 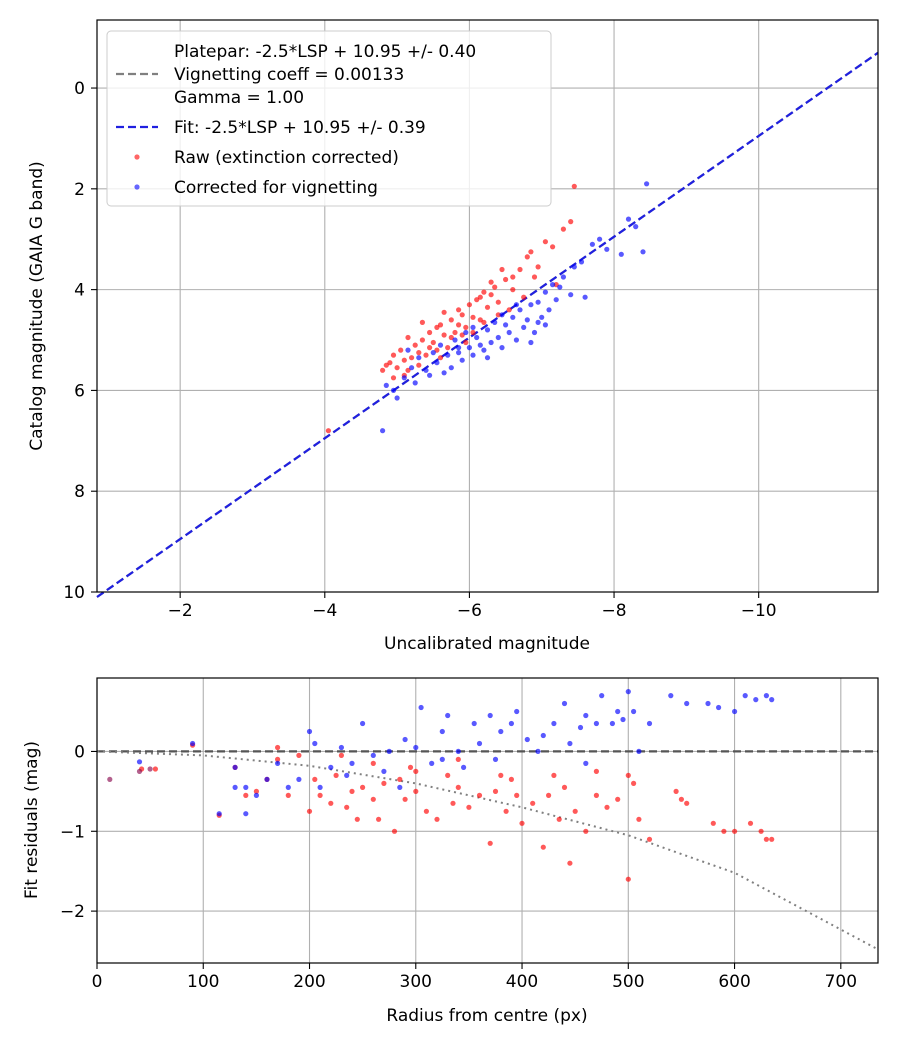 I want to click on legend-corrected-marker, so click(x=137, y=187).